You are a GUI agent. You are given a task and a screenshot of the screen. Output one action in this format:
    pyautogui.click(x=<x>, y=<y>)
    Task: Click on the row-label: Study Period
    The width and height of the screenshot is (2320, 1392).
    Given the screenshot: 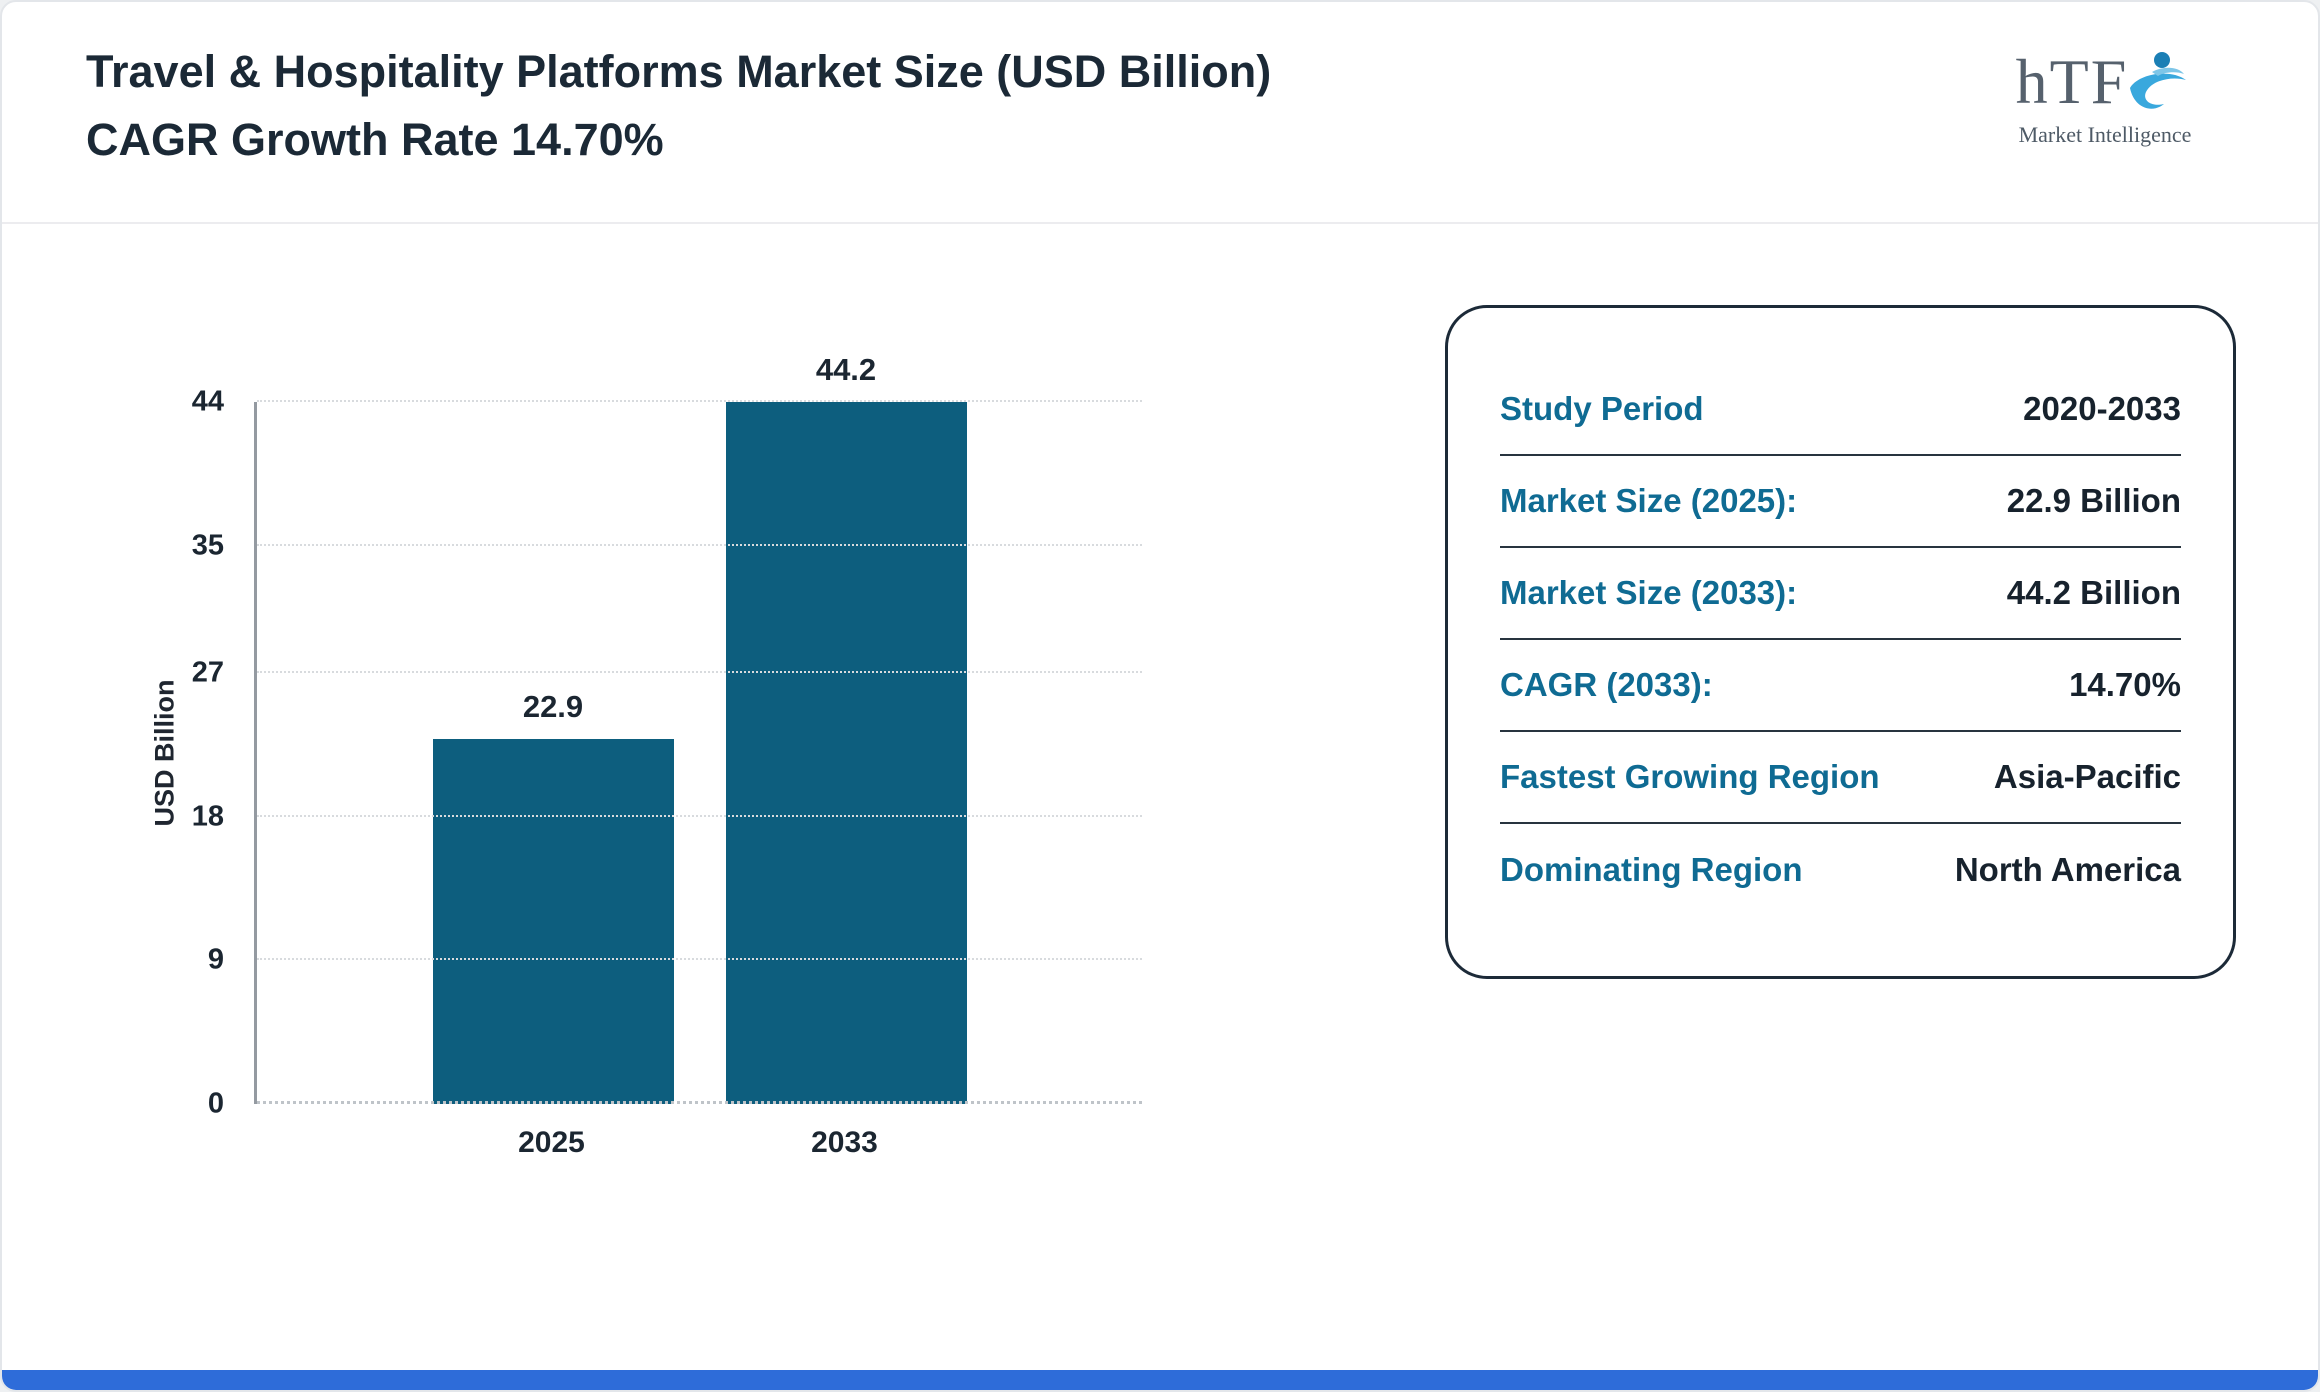 What is the action you would take?
    pyautogui.click(x=1602, y=408)
    